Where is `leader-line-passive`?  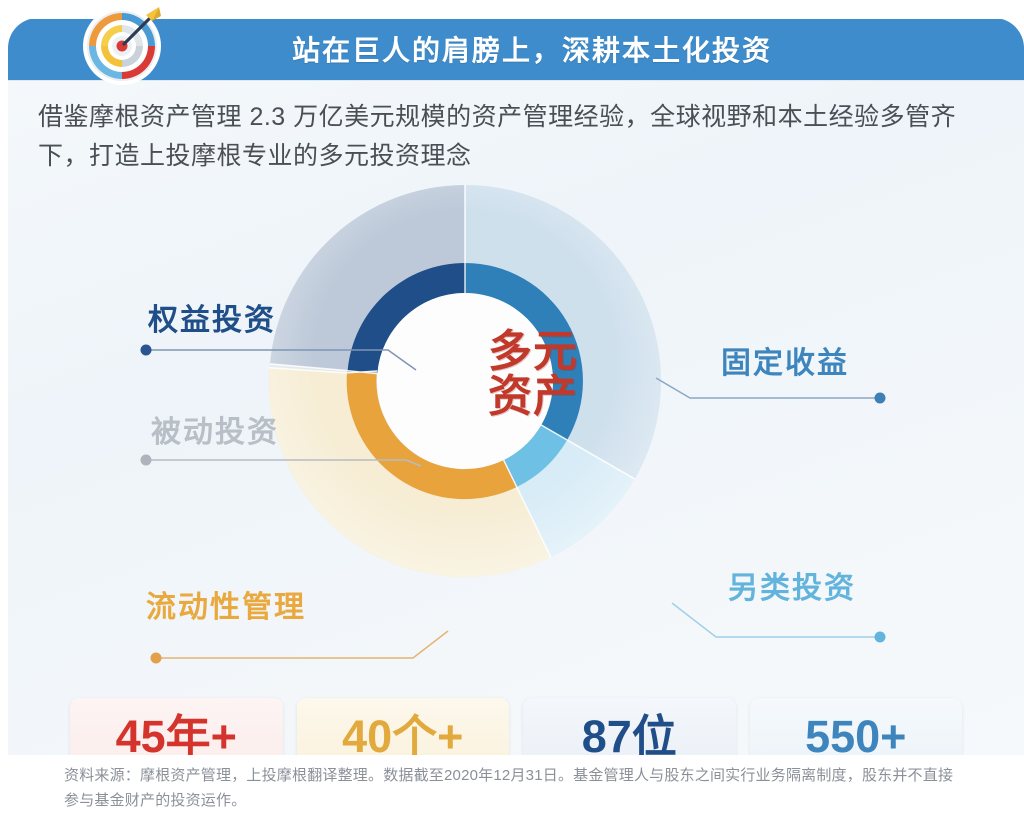 leader-line-passive is located at coordinates (288, 465).